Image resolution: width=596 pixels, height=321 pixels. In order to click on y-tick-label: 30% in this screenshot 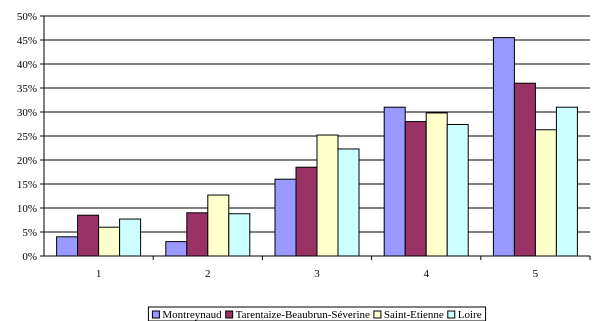, I will do `click(27, 113)`.